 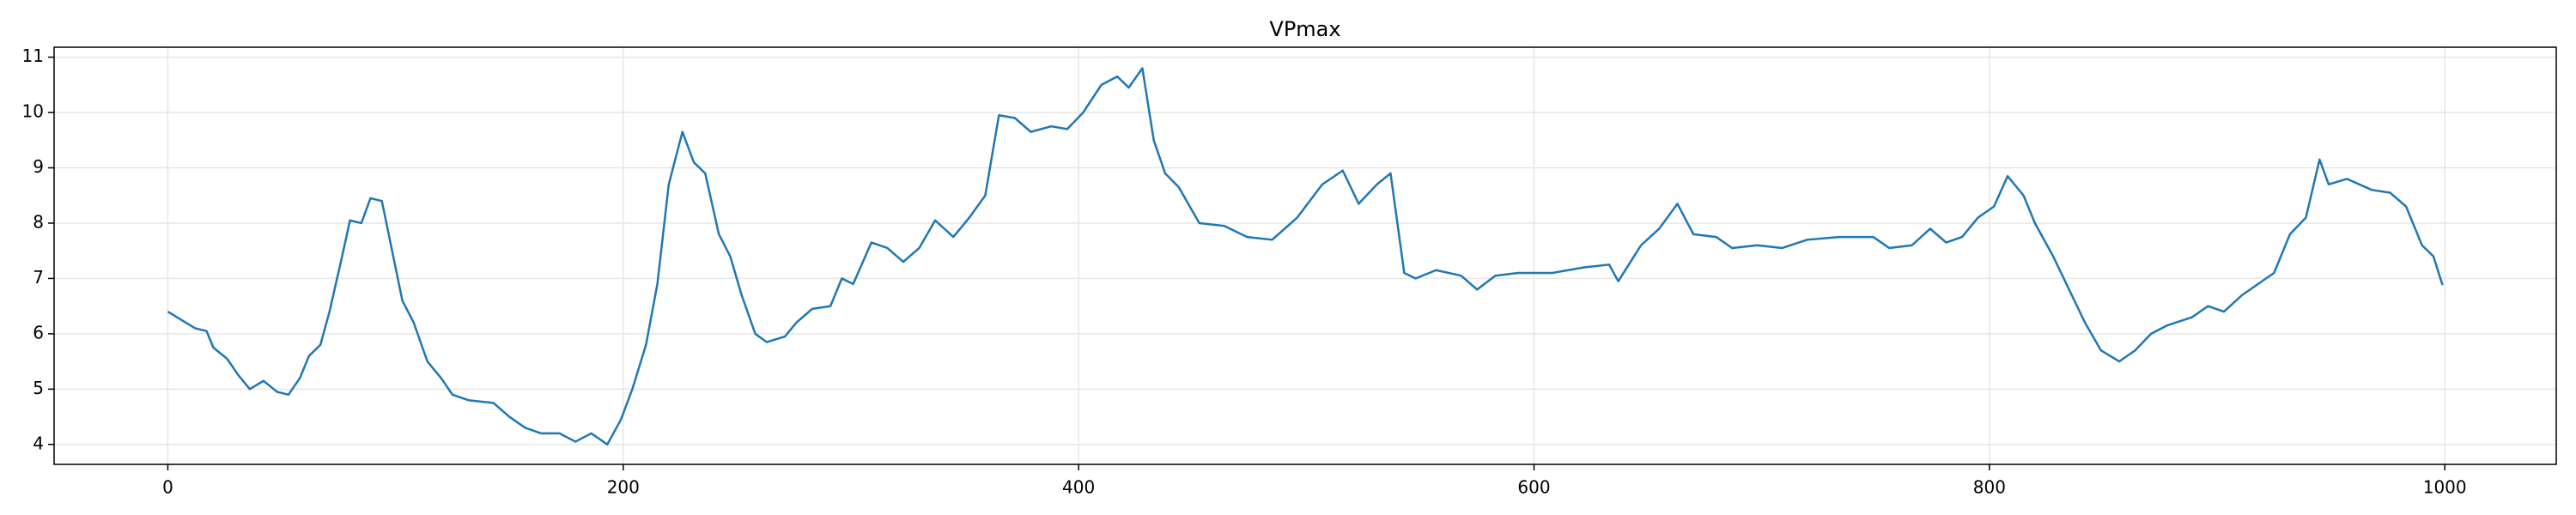 What do you see at coordinates (38, 221) in the screenshot?
I see `y-tick-label: 8` at bounding box center [38, 221].